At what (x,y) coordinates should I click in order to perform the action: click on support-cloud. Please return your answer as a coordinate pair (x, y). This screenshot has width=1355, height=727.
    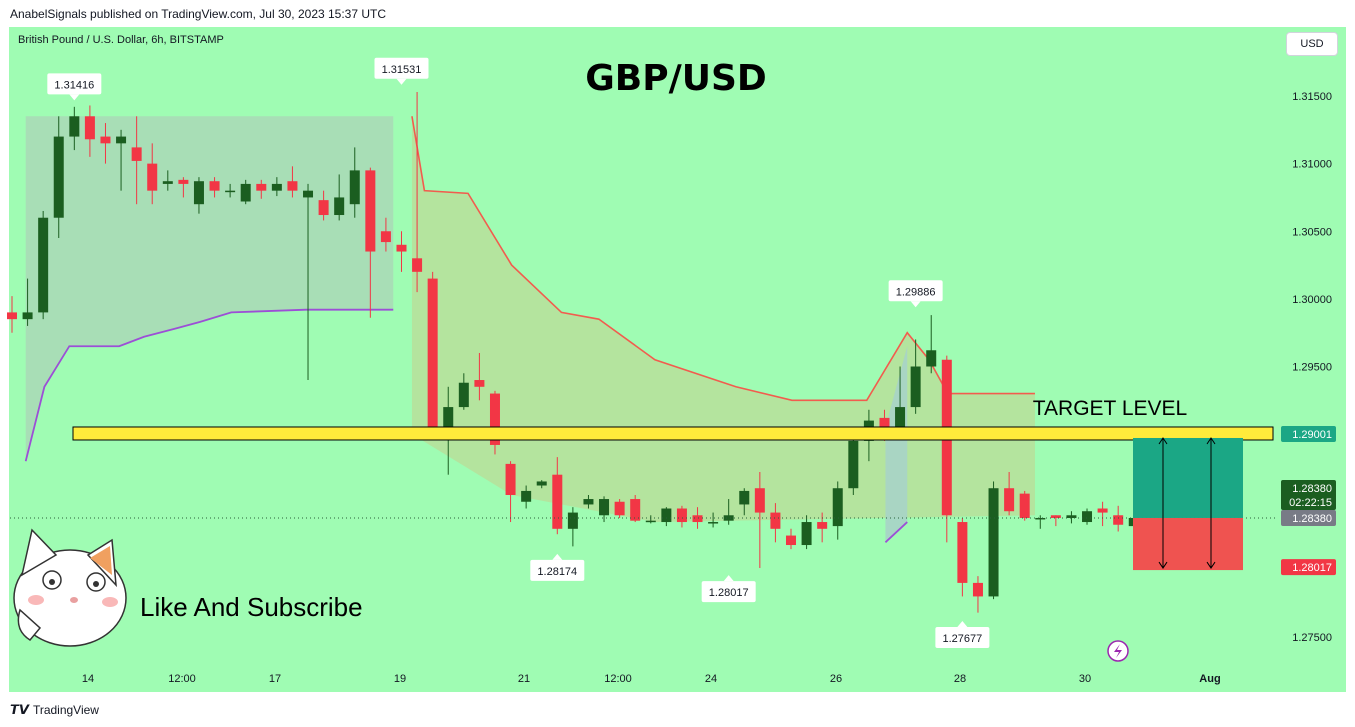
    Looking at the image, I should click on (209, 289).